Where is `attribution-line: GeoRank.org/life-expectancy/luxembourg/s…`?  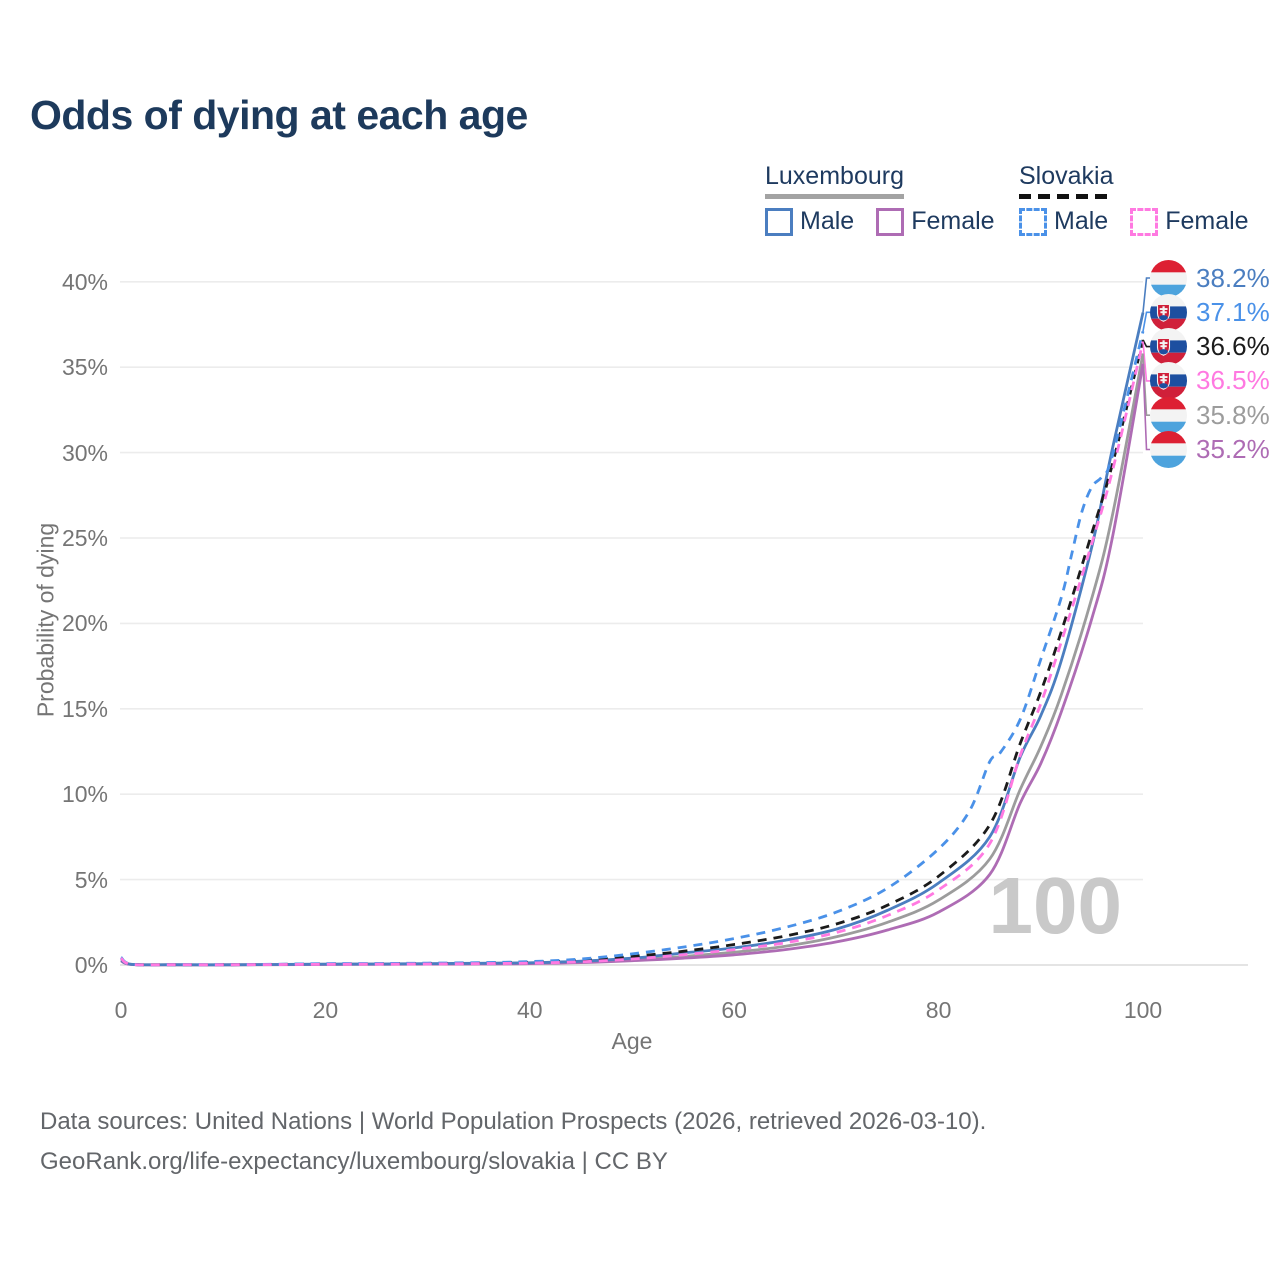
attribution-line: GeoRank.org/life-expectancy/luxembourg/s… is located at coordinates (354, 1161).